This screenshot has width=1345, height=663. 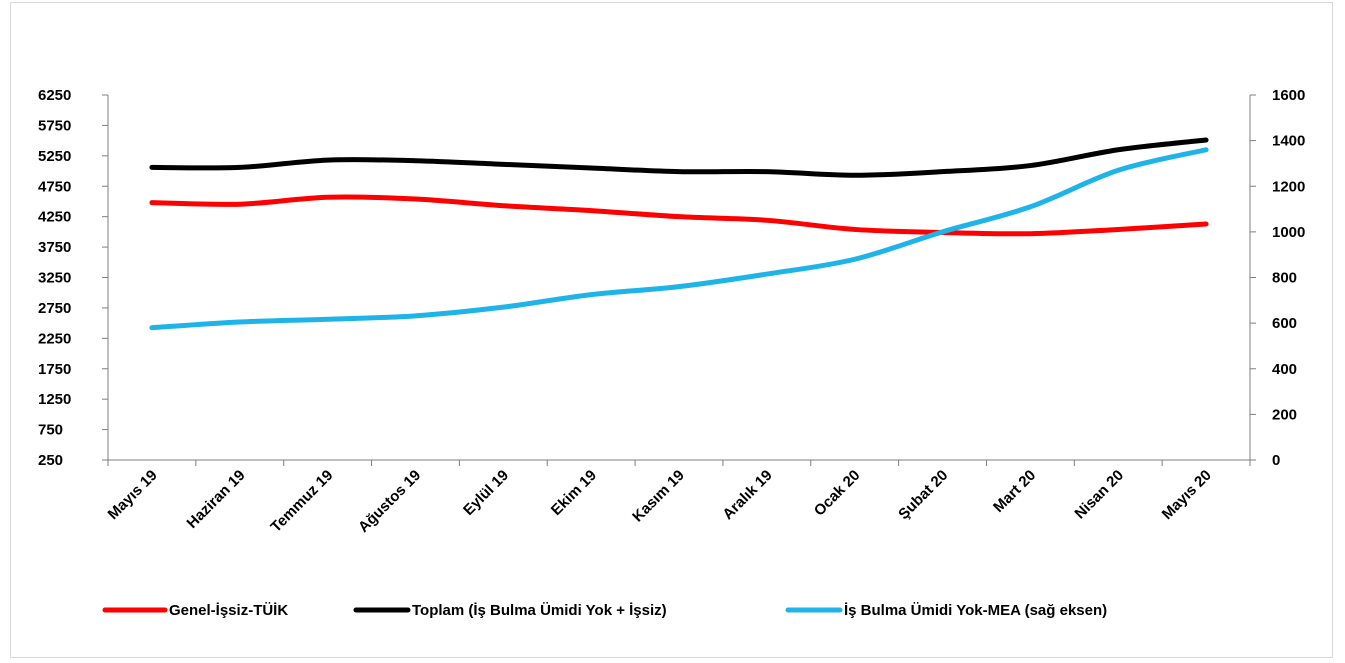 I want to click on right-tick-label: 400, so click(x=1284, y=369).